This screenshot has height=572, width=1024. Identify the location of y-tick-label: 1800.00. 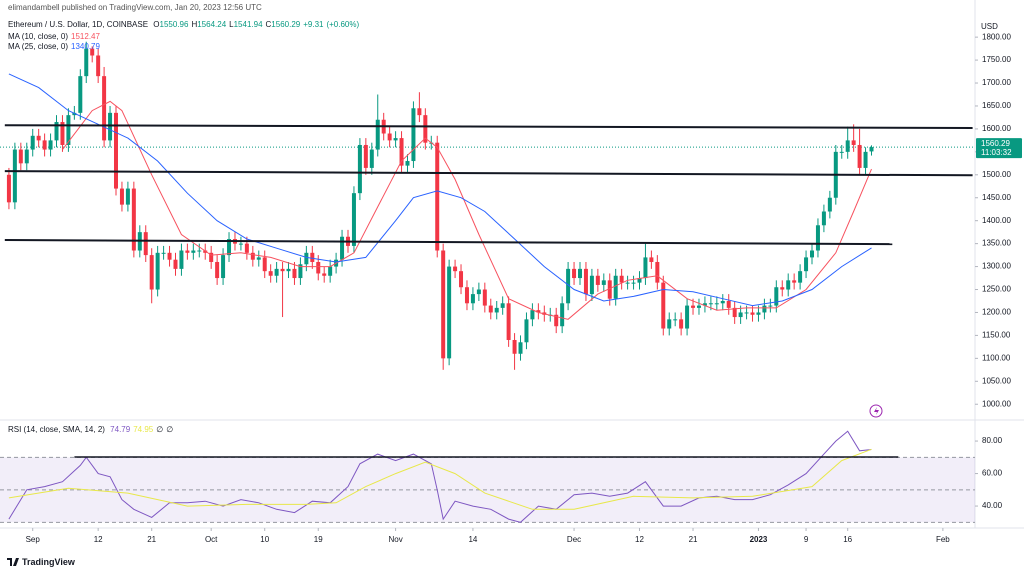
(996, 36).